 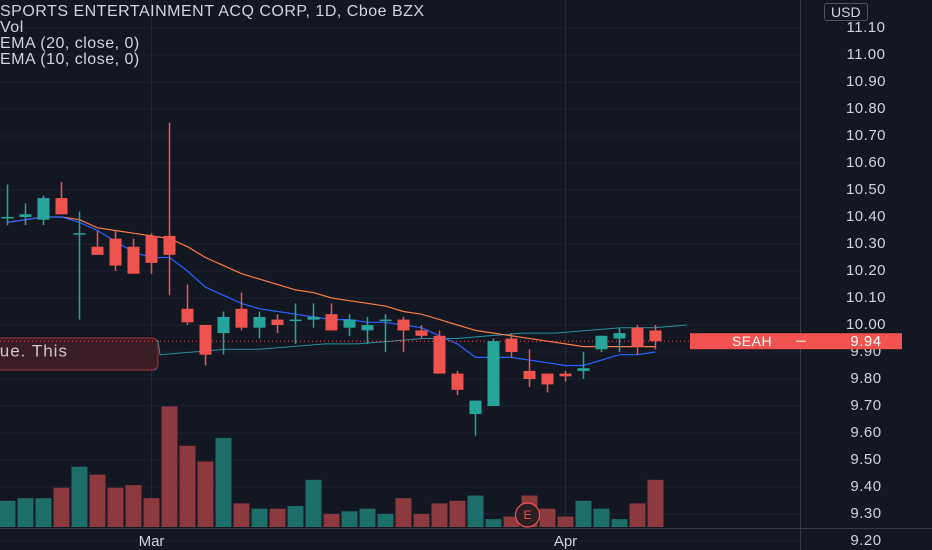 What do you see at coordinates (866, 54) in the screenshot?
I see `price-tick-label: 11.00` at bounding box center [866, 54].